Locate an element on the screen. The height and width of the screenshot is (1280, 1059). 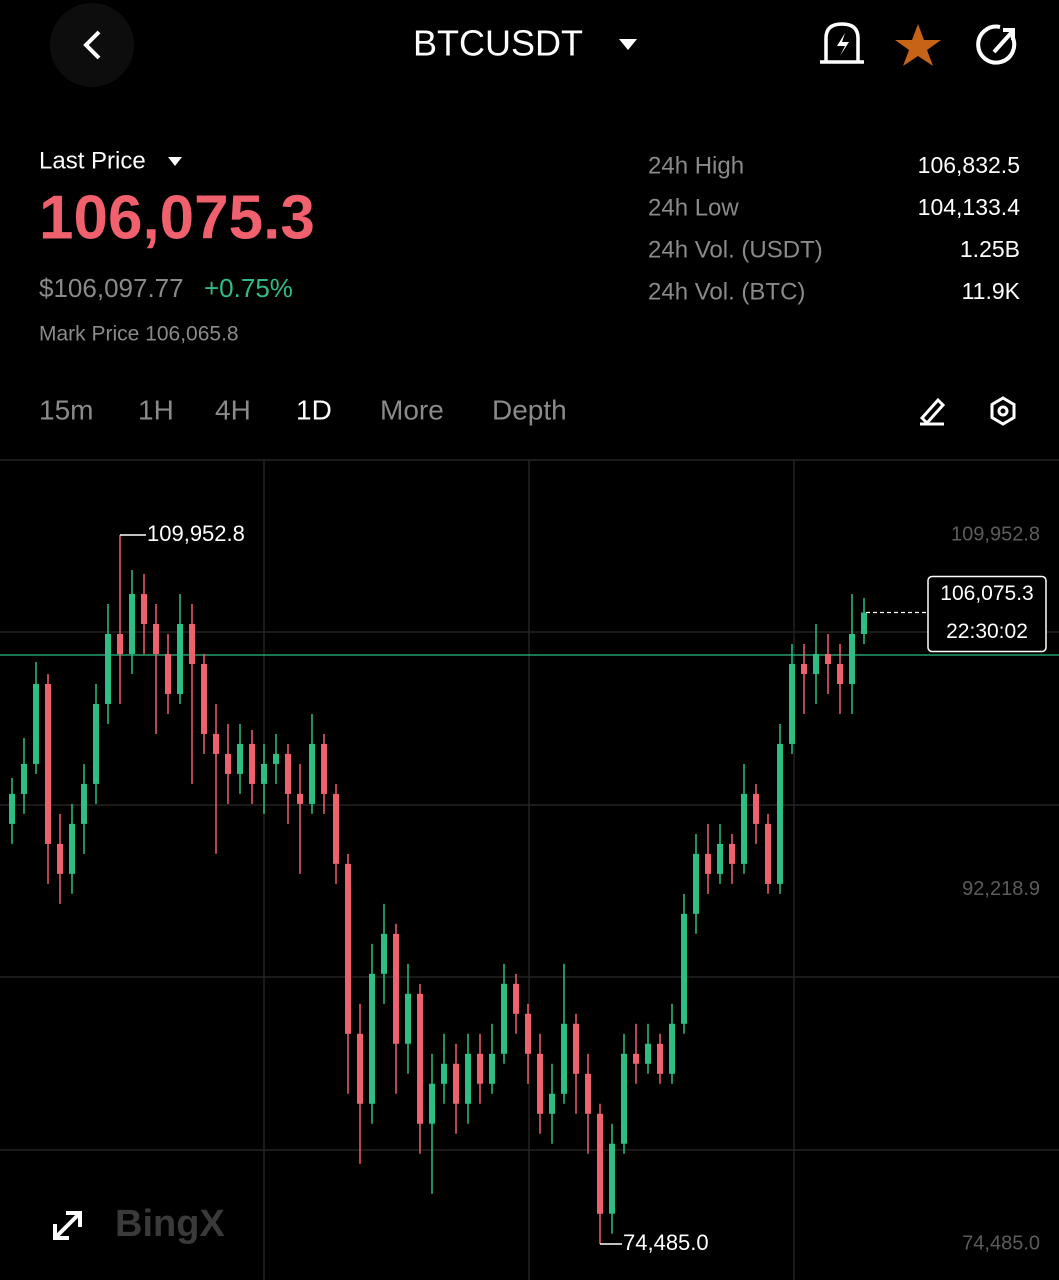
last-price-tag is located at coordinates (987, 614).